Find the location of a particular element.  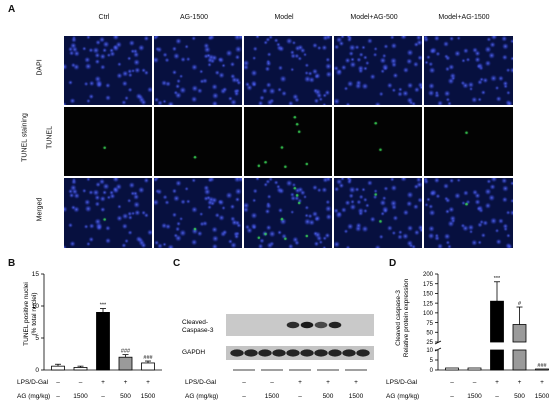

blot-strip-caspase3 is located at coordinates (300, 325).